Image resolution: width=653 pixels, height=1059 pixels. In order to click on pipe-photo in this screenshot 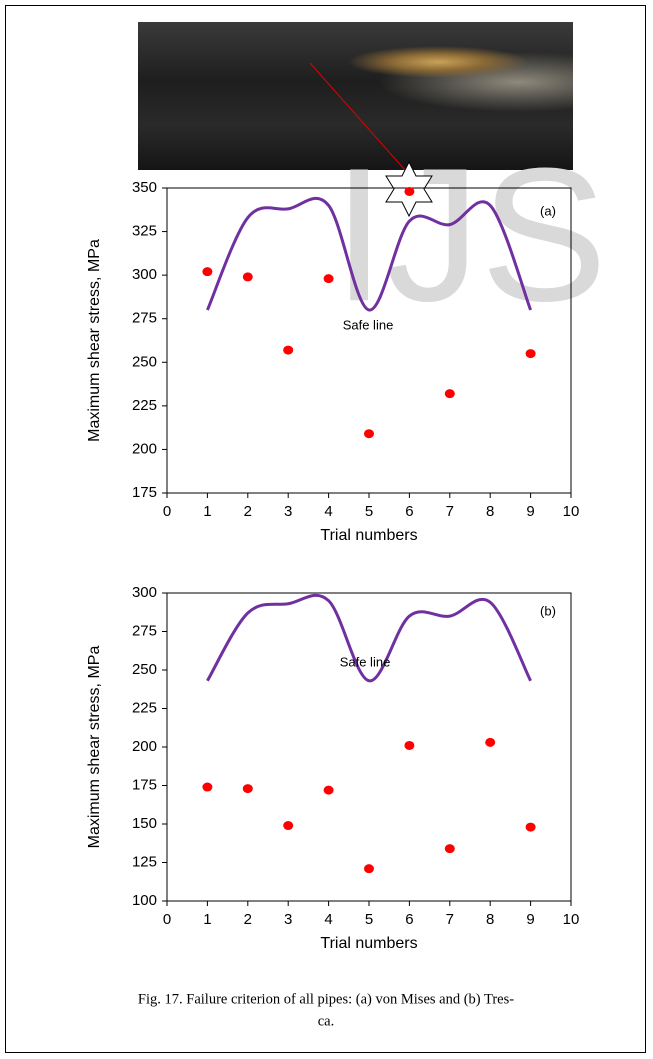, I will do `click(355, 96)`.